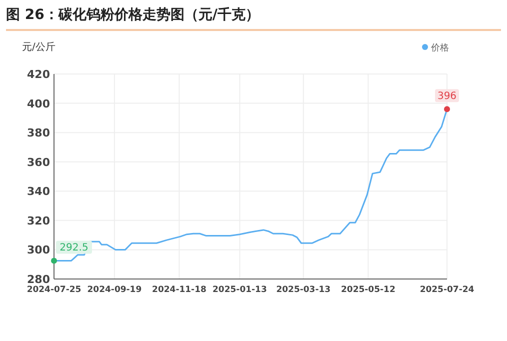  I want to click on y-tick-label: 340, so click(38, 191).